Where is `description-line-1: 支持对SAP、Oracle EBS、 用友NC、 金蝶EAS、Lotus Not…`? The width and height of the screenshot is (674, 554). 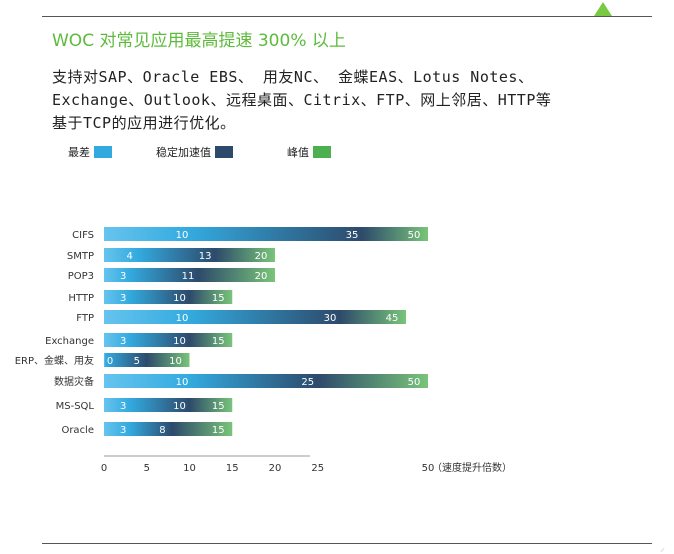 description-line-1: 支持对SAP、Oracle EBS、 用友NC、 金蝶EAS、Lotus Not… is located at coordinates (293, 77).